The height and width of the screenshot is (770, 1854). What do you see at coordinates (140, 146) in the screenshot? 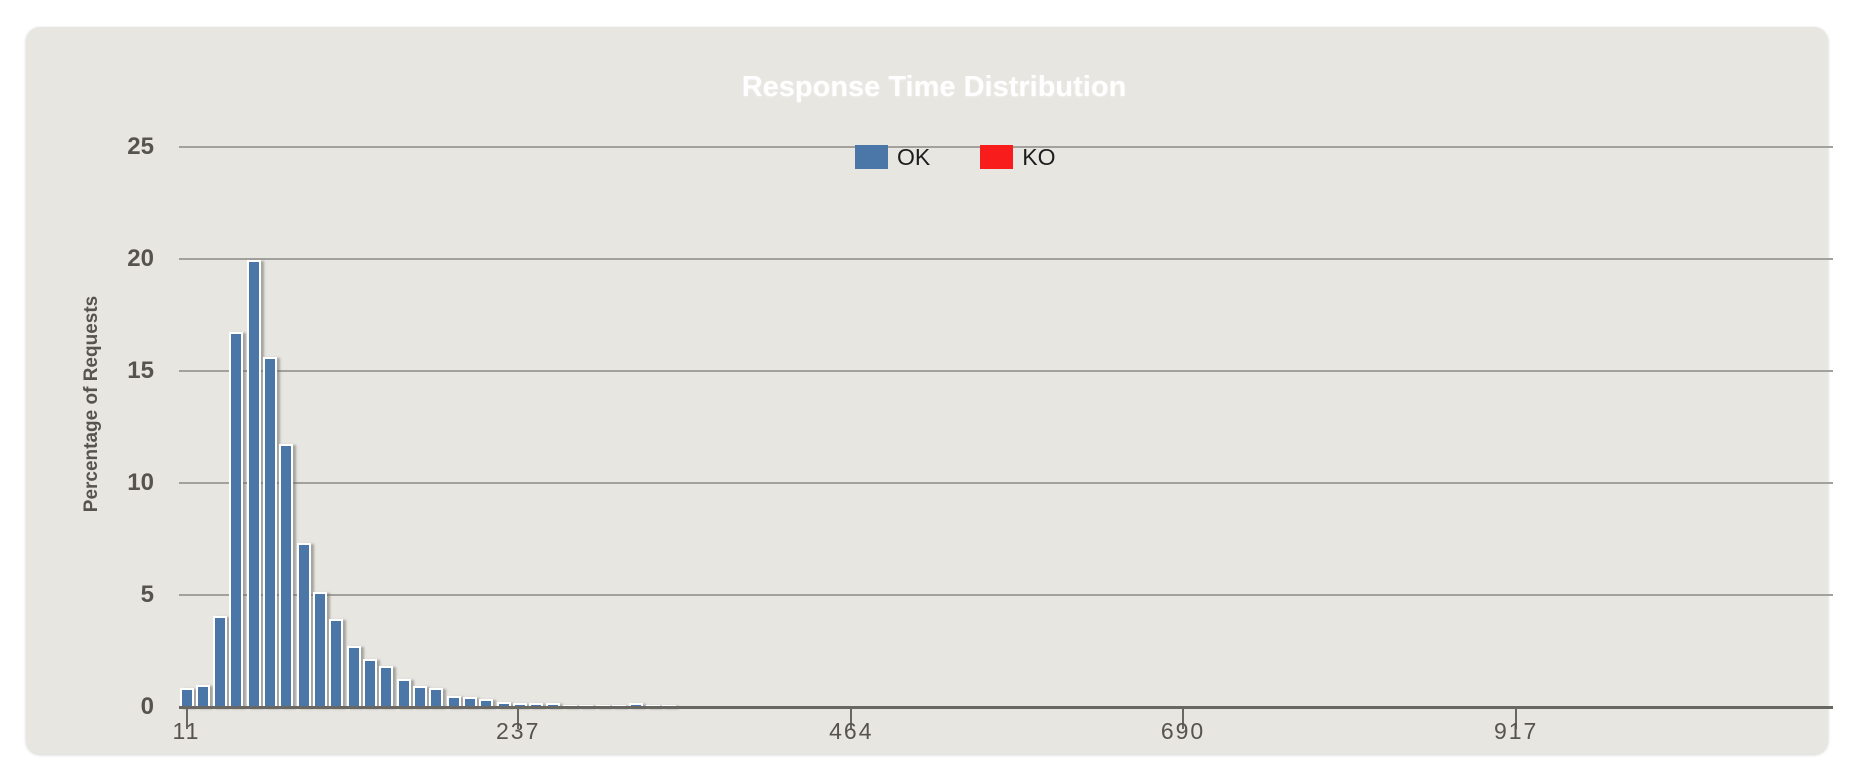
I see `y-tick-label-25: 25` at bounding box center [140, 146].